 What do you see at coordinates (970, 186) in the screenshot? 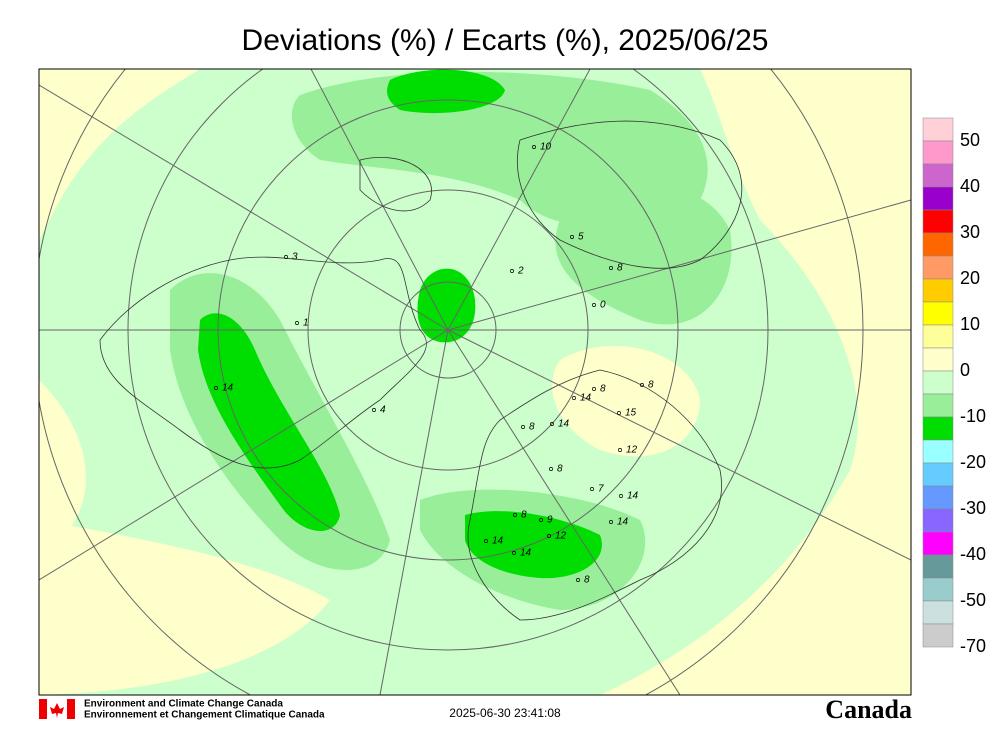
I see `legend-label: 40` at bounding box center [970, 186].